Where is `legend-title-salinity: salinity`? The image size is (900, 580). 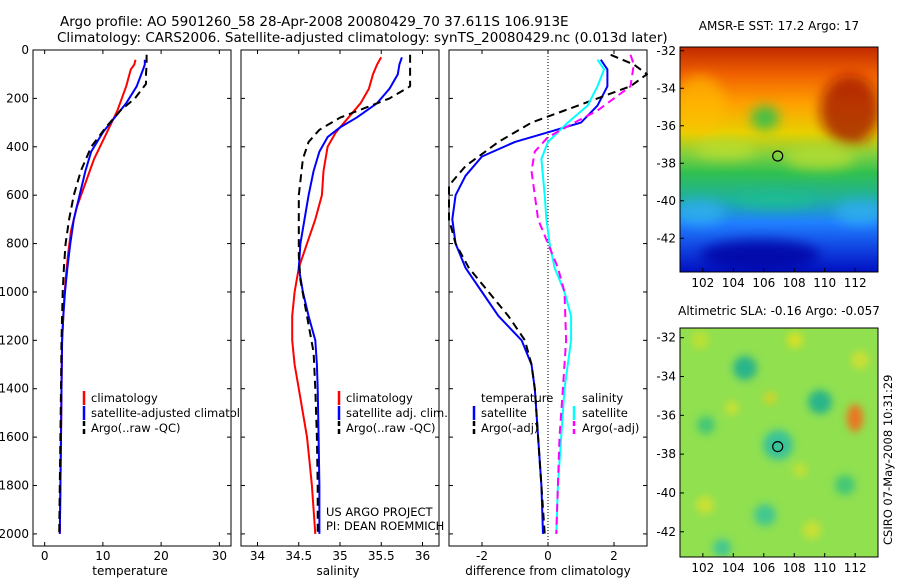 legend-title-salinity: salinity is located at coordinates (602, 398).